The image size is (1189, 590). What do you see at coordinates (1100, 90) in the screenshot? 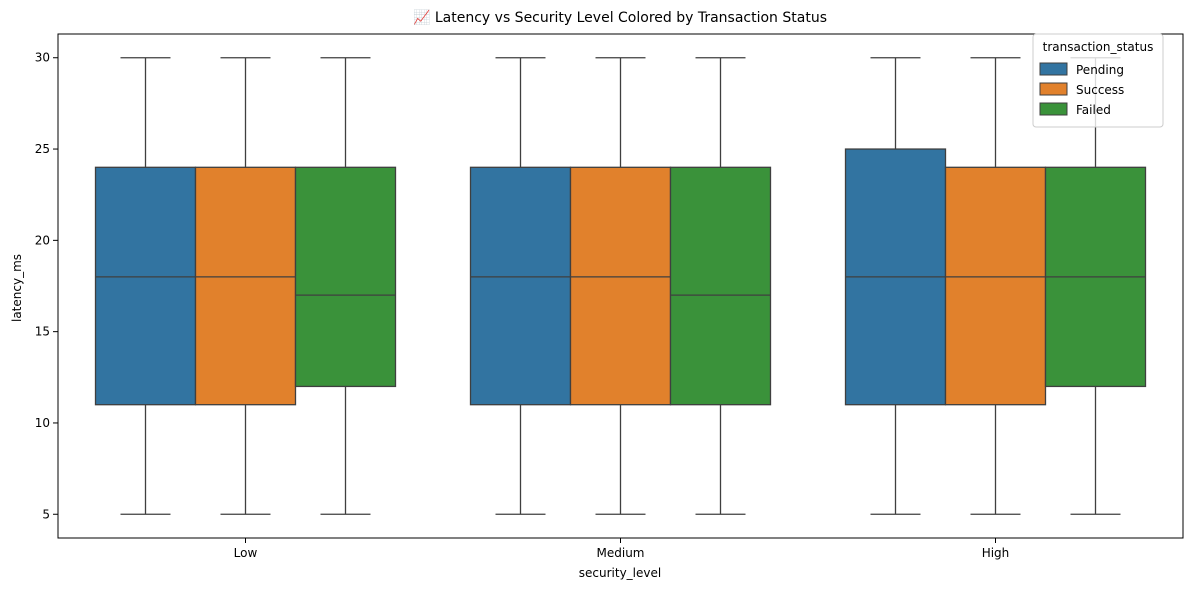
I see `legend-label: Success` at bounding box center [1100, 90].